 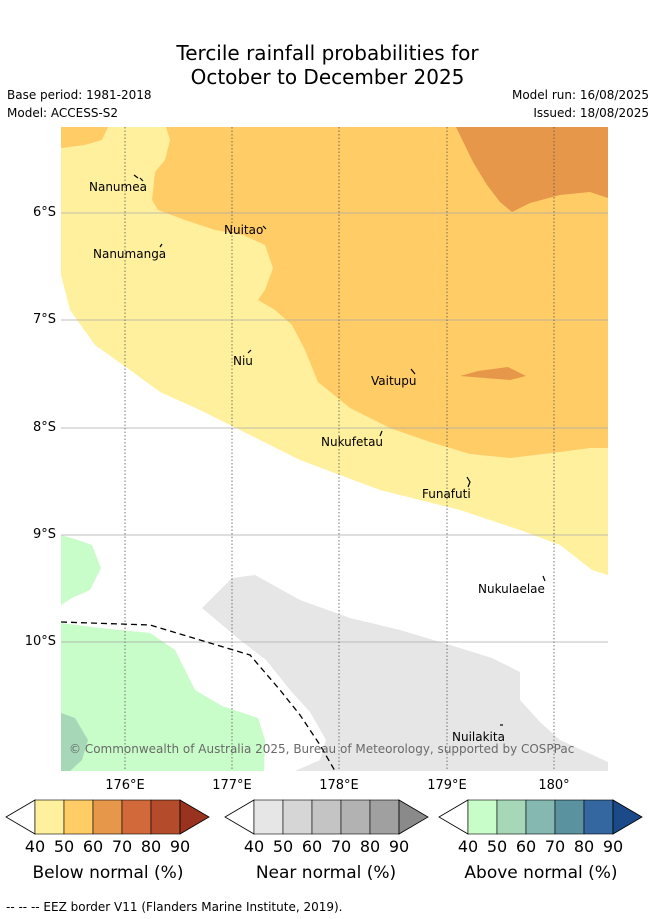 I want to click on lat-tick-9s: 9°S, so click(x=44, y=534).